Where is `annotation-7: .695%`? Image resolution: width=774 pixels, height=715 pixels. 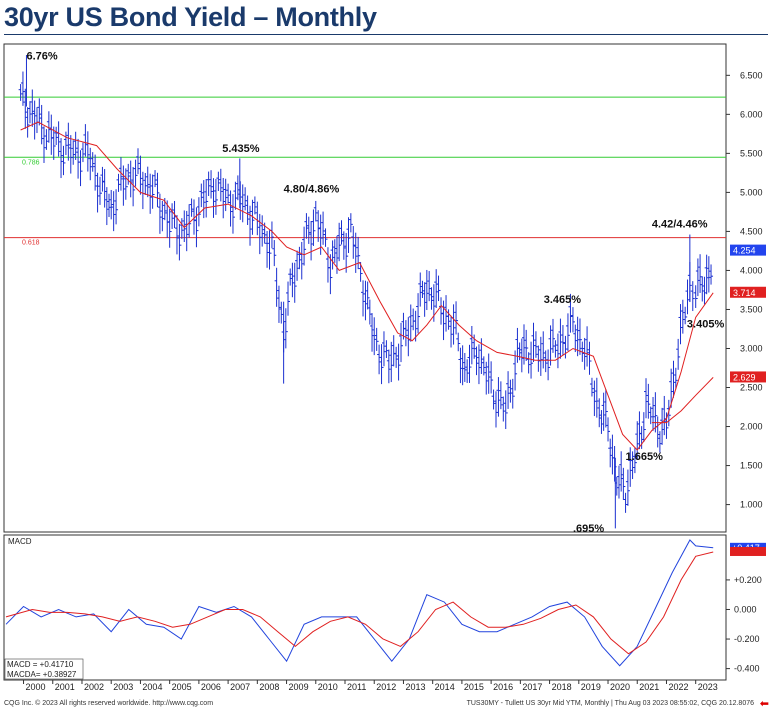
annotation-7: .695% is located at coordinates (588, 529).